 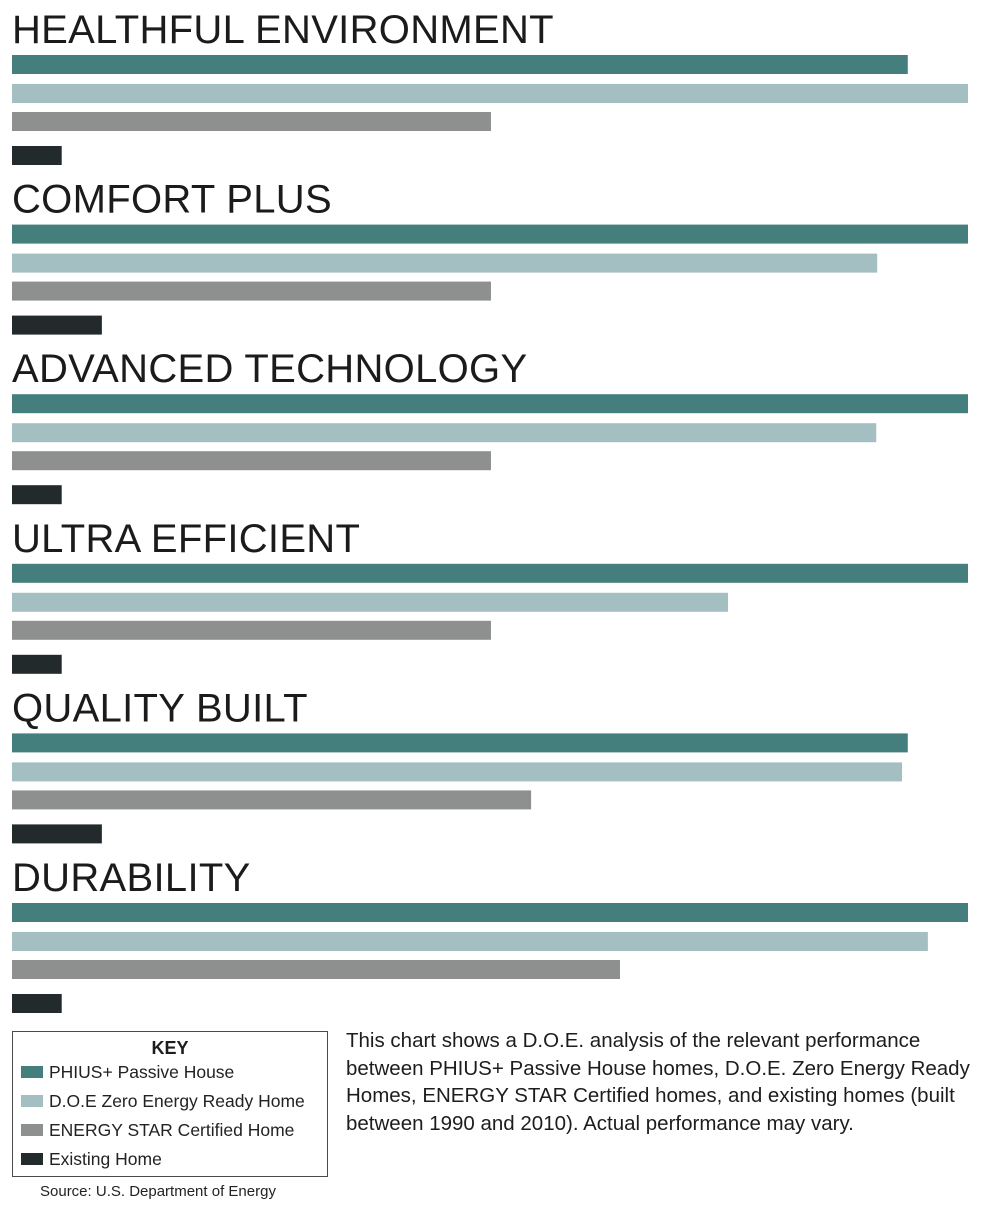 I want to click on legend-item-phius: PHIUS+ Passive House, so click(x=127, y=1072).